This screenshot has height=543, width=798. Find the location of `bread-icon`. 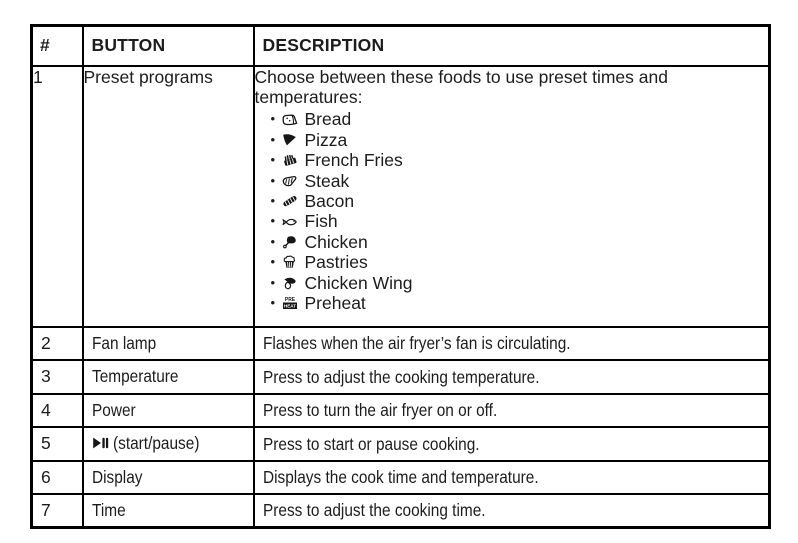

bread-icon is located at coordinates (290, 119).